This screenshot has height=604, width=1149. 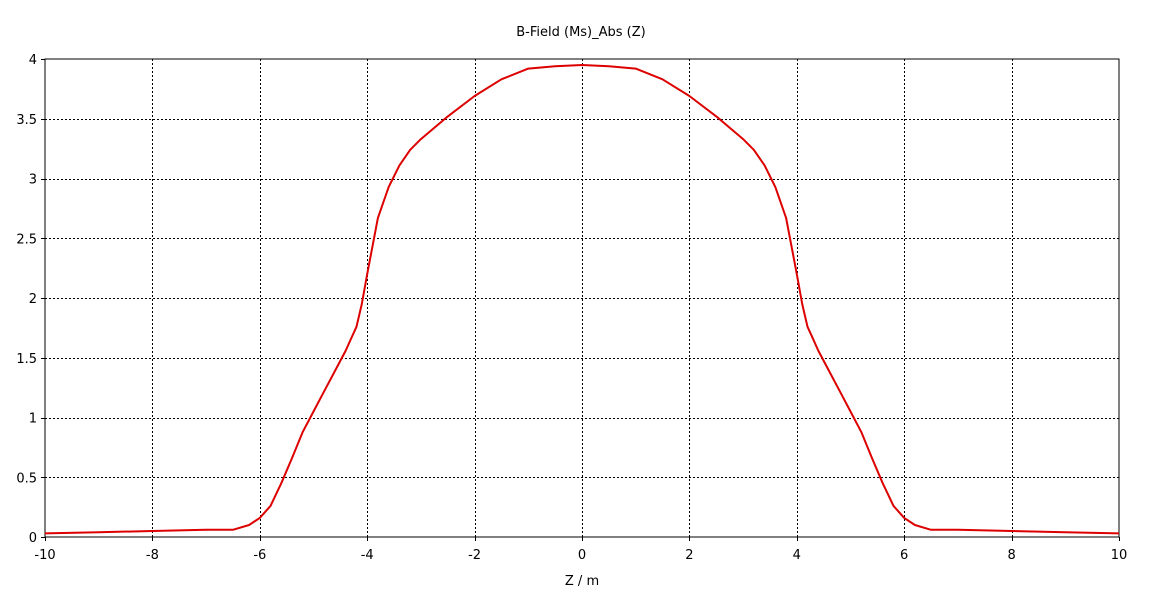 I want to click on y-tick-label: 2, so click(x=33, y=299).